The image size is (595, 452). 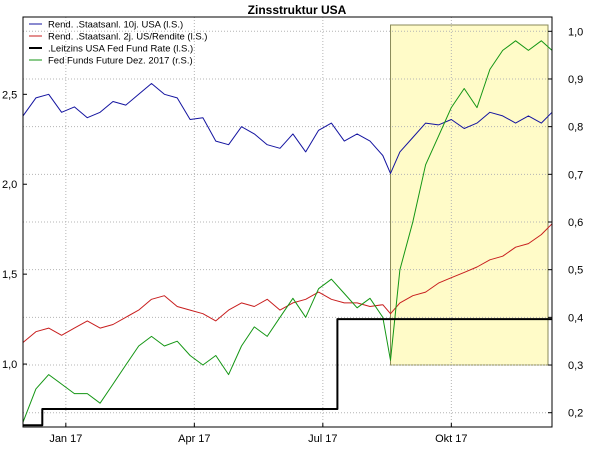 What do you see at coordinates (575, 366) in the screenshot?
I see `right-tick-label: 0,3` at bounding box center [575, 366].